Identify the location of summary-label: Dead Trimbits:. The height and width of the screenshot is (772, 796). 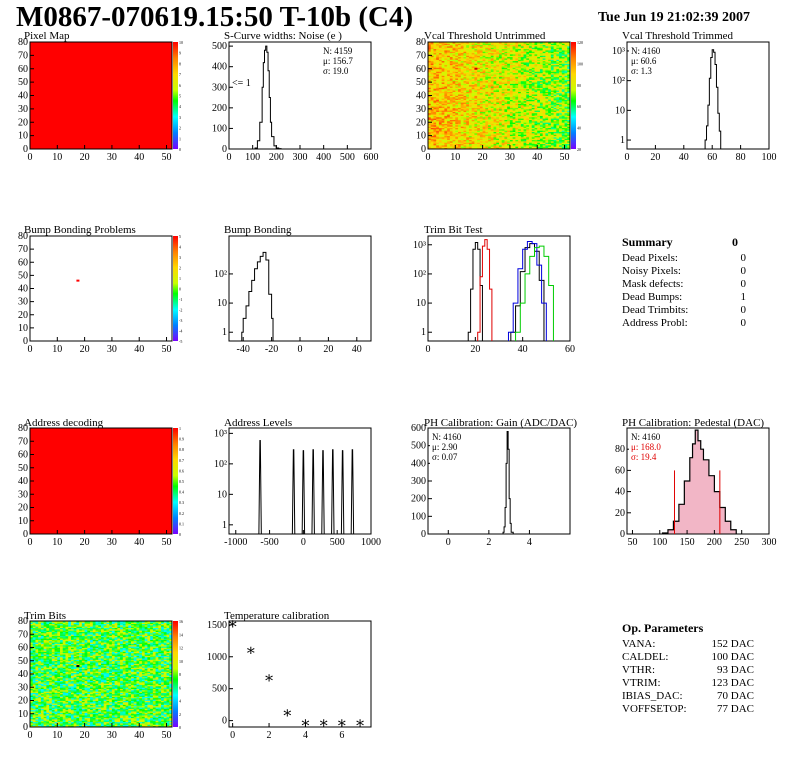
(655, 310).